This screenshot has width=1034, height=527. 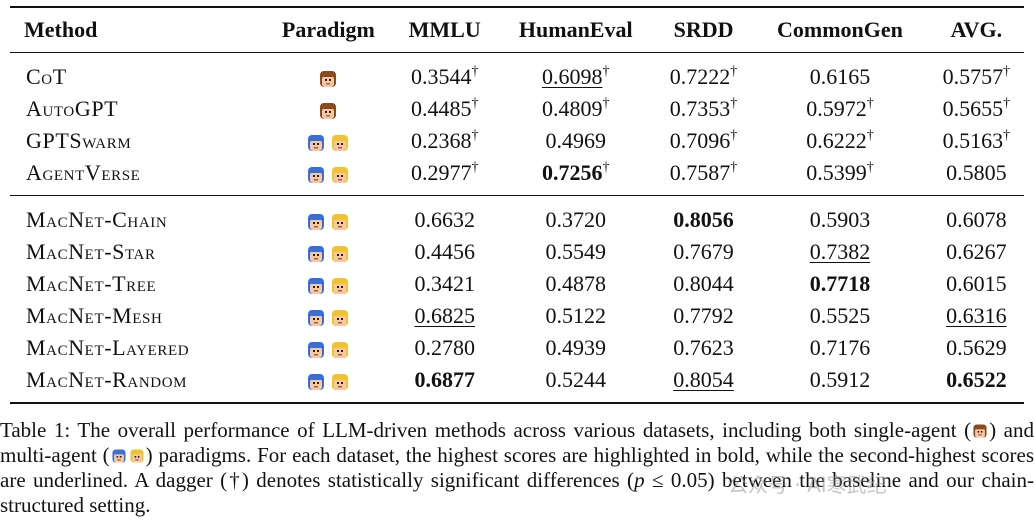 I want to click on score-cell: 0.7256†, so click(x=576, y=176).